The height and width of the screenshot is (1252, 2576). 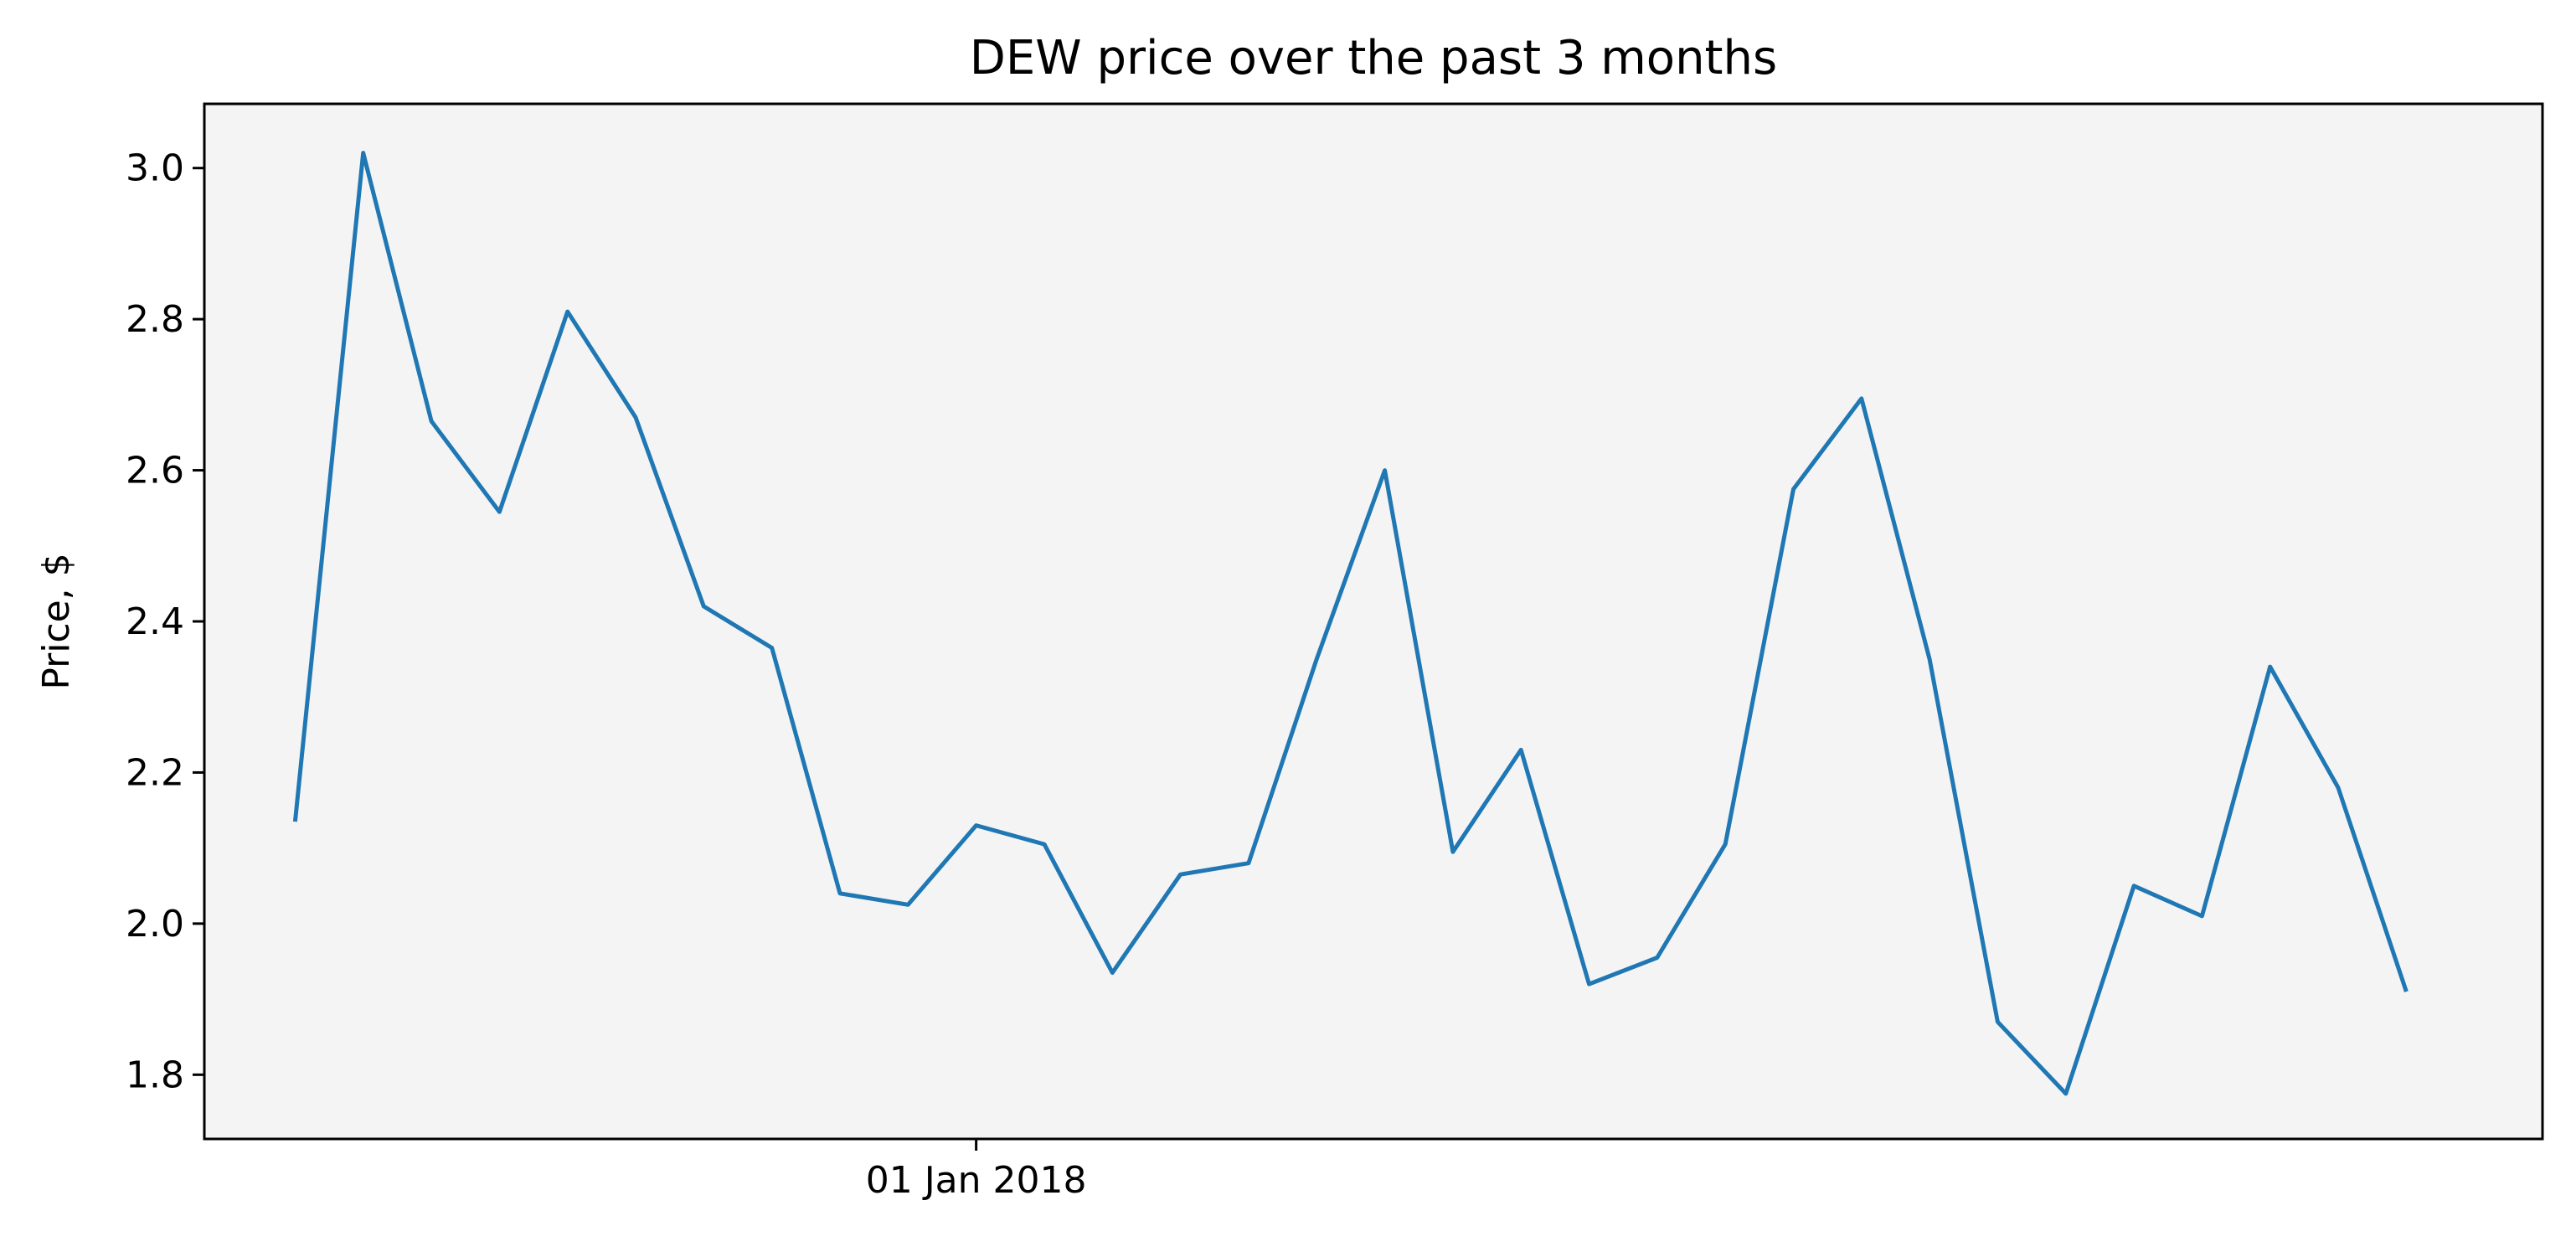 What do you see at coordinates (155, 471) in the screenshot?
I see `y-tick-label: 2.6` at bounding box center [155, 471].